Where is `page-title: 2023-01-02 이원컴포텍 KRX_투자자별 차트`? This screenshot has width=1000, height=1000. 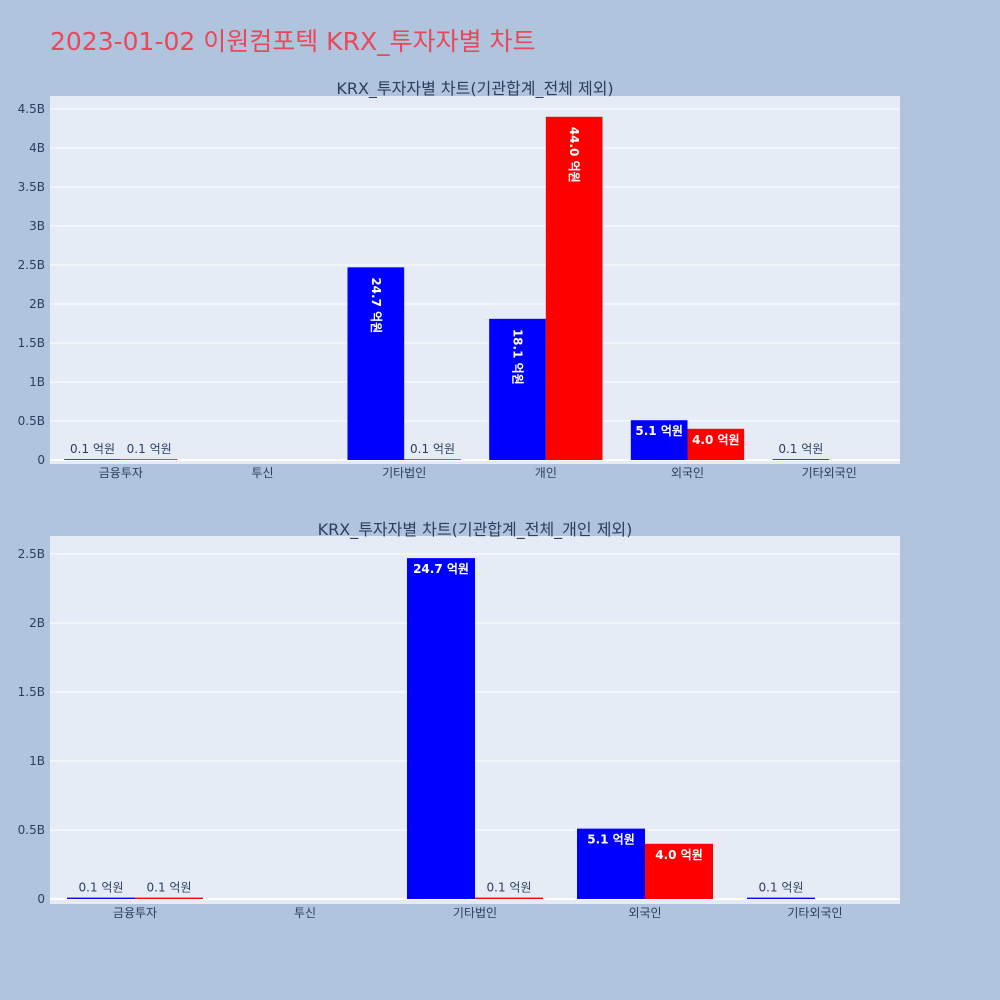
page-title: 2023-01-02 이원컴포텍 KRX_투자자별 차트 is located at coordinates (293, 41).